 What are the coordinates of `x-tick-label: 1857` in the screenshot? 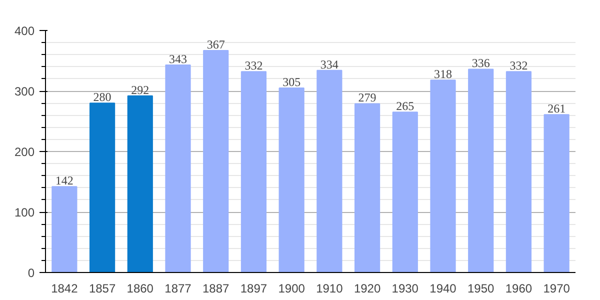 It's located at (102, 289).